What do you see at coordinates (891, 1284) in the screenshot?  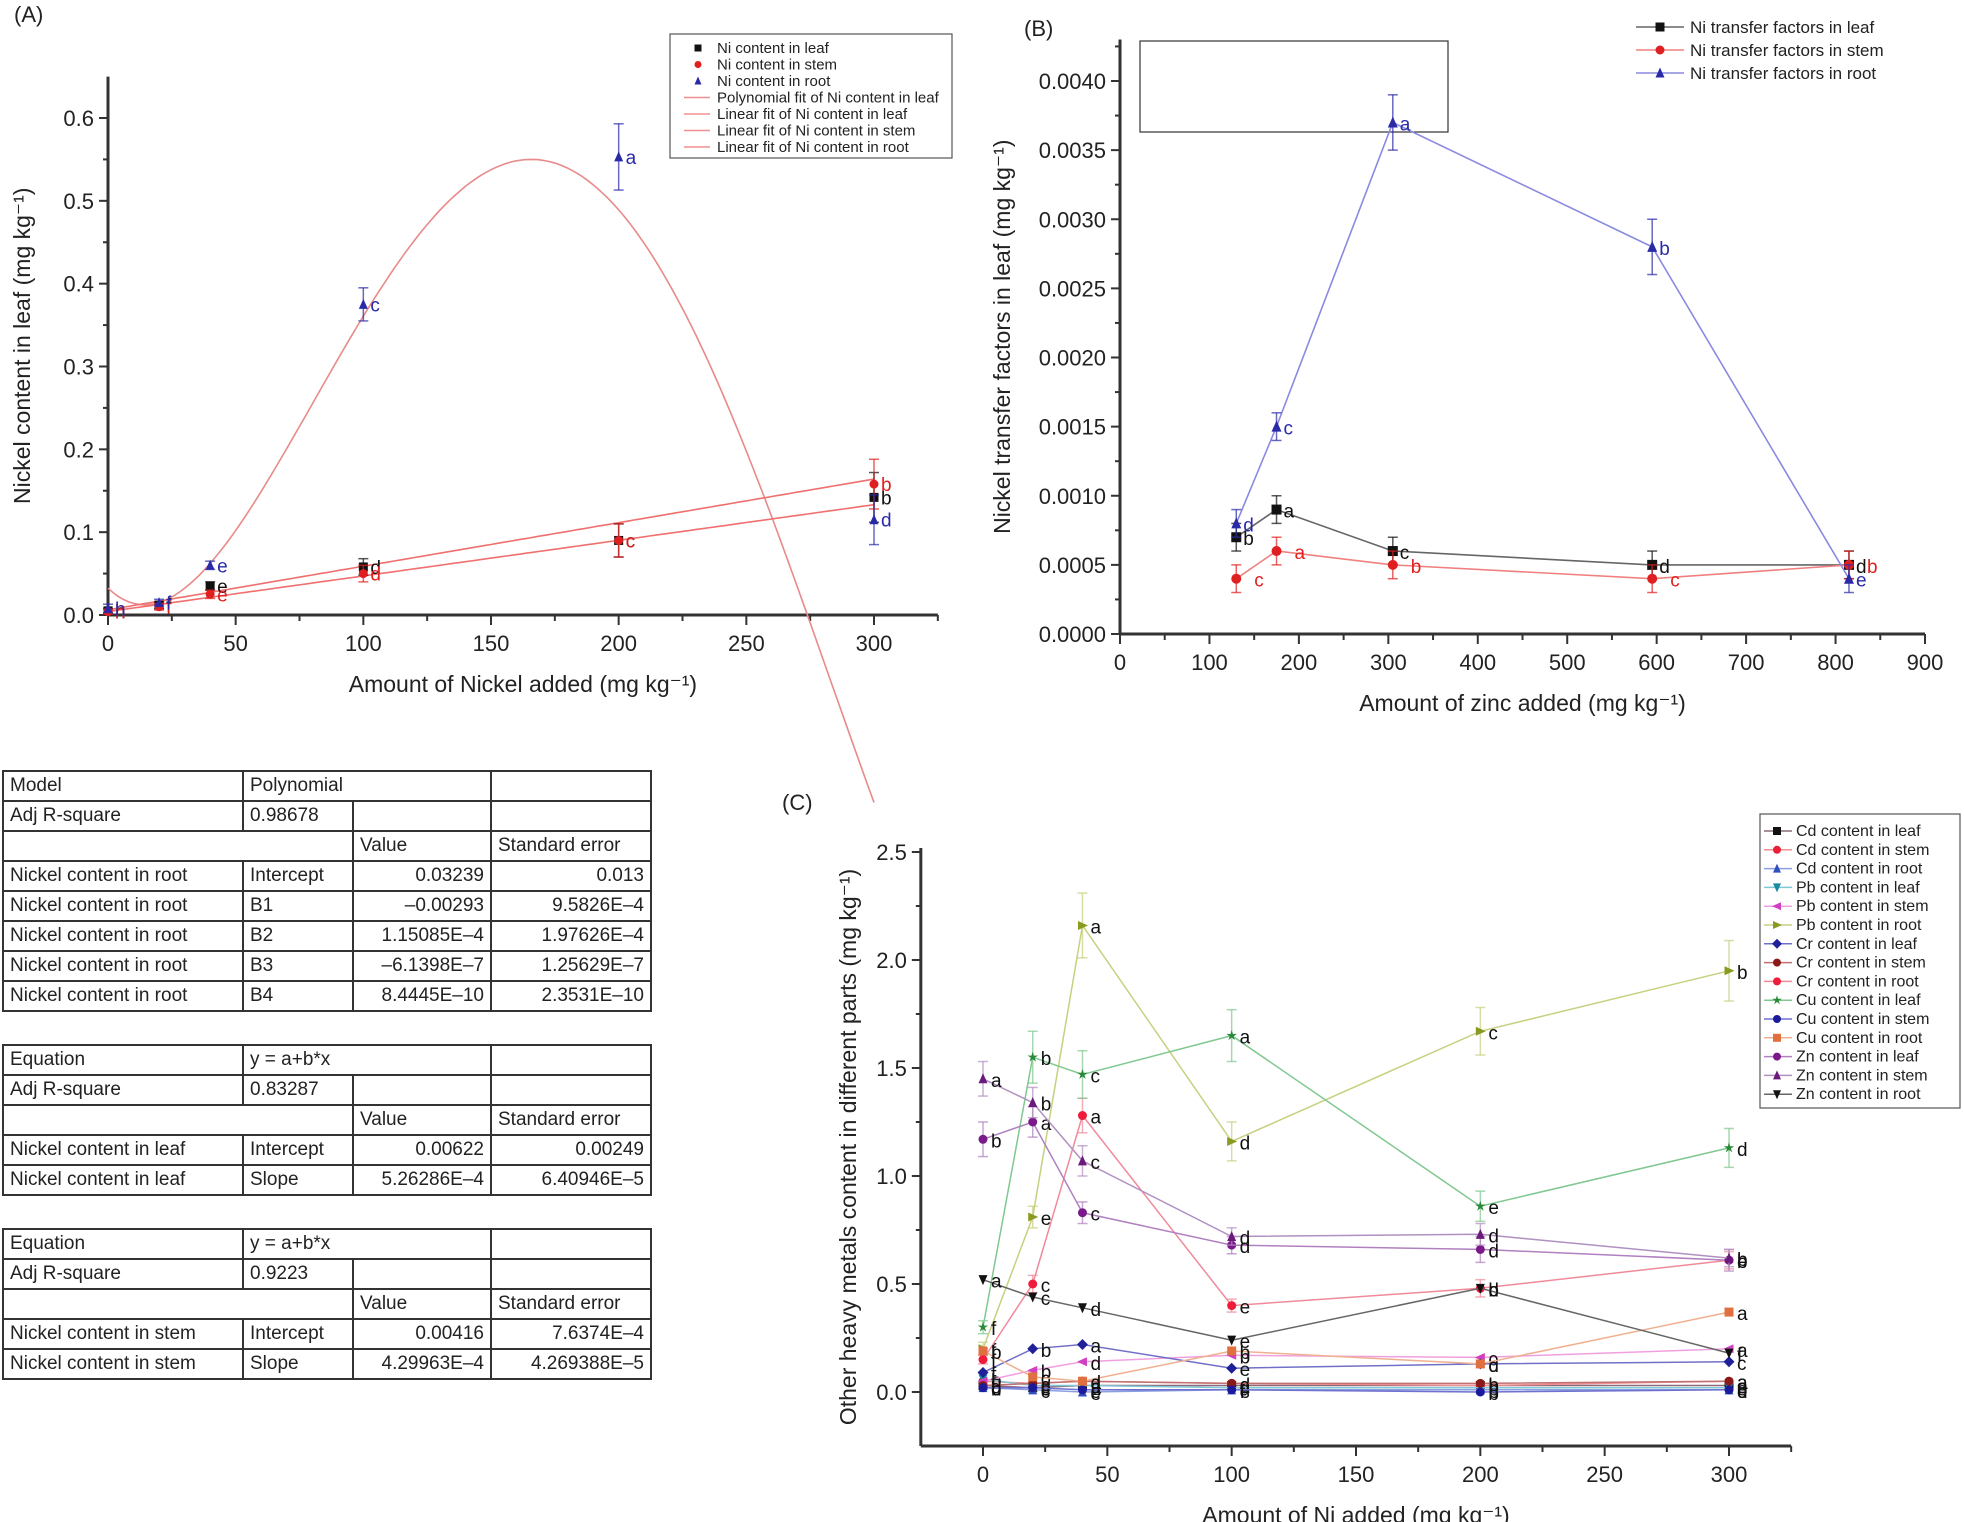 I see `y-tick-label: 0.5` at bounding box center [891, 1284].